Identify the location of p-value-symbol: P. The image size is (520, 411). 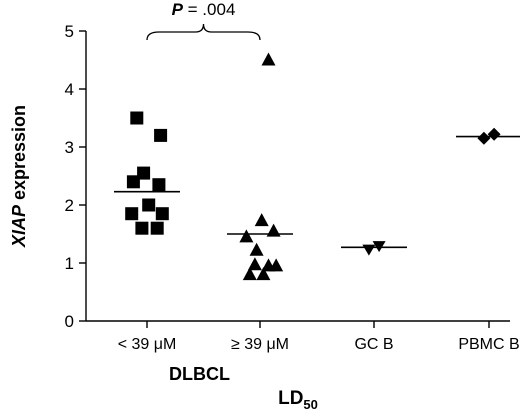
(178, 9).